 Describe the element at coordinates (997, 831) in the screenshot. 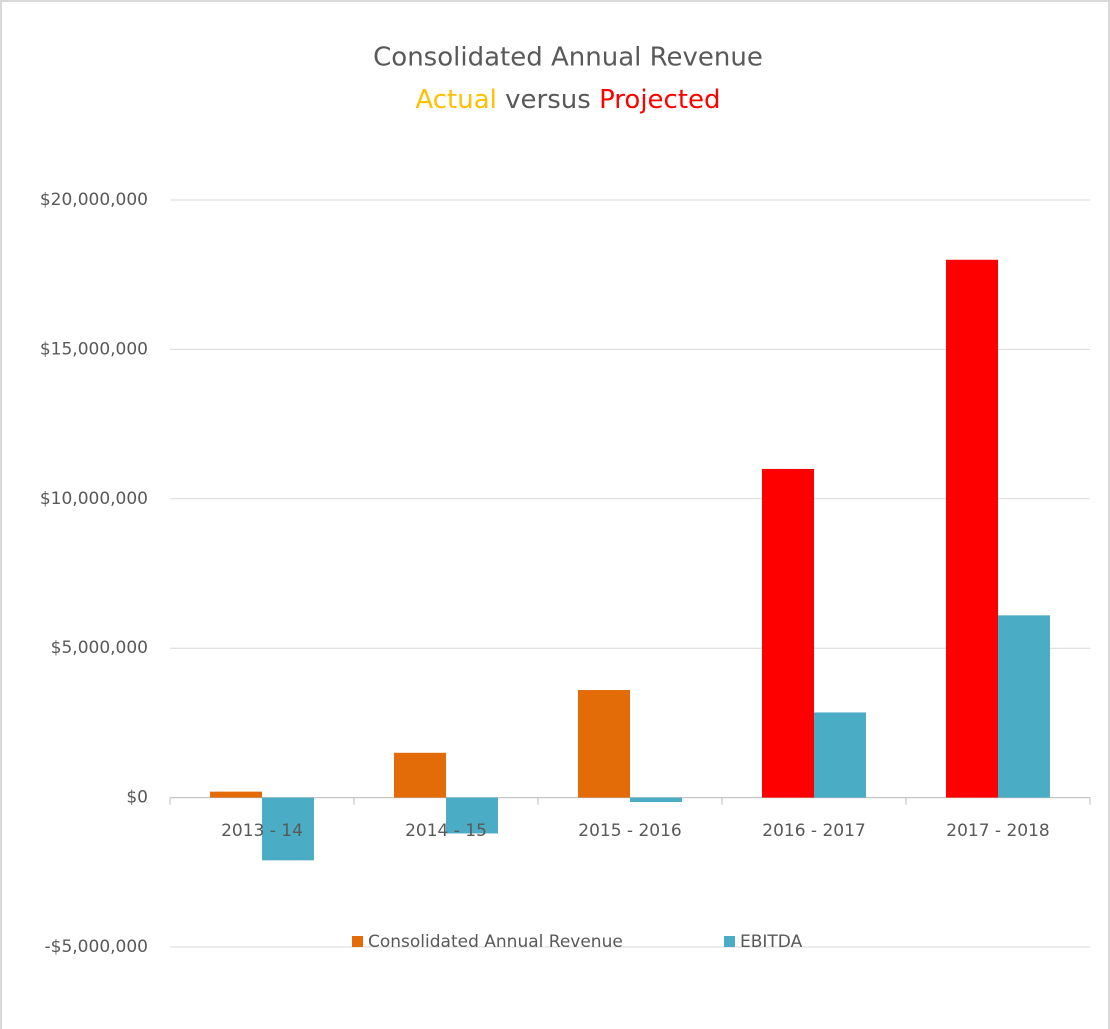

I see `x-tick-label: 2017 - 2018` at that location.